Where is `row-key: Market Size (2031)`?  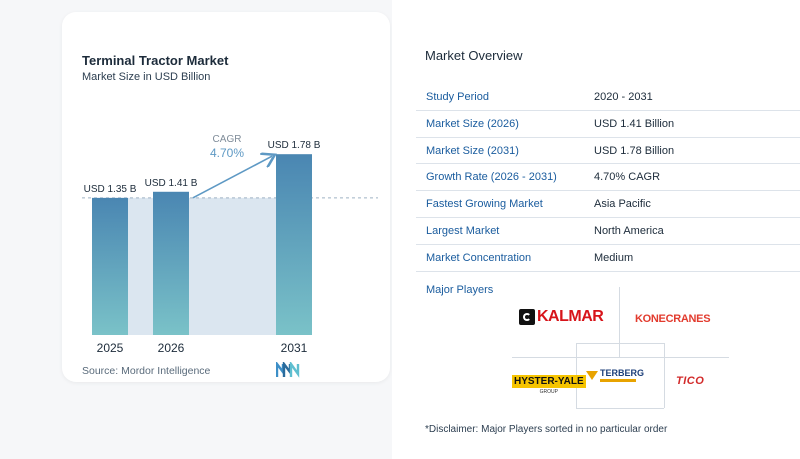 row-key: Market Size (2031) is located at coordinates (472, 150).